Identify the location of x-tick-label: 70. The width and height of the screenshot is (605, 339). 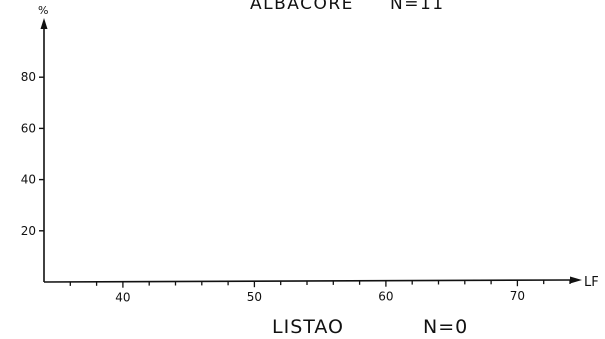
(517, 296).